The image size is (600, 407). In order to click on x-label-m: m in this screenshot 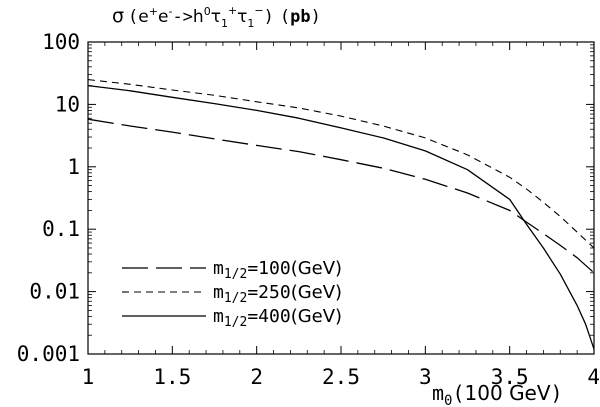, I will do `click(438, 393)`.